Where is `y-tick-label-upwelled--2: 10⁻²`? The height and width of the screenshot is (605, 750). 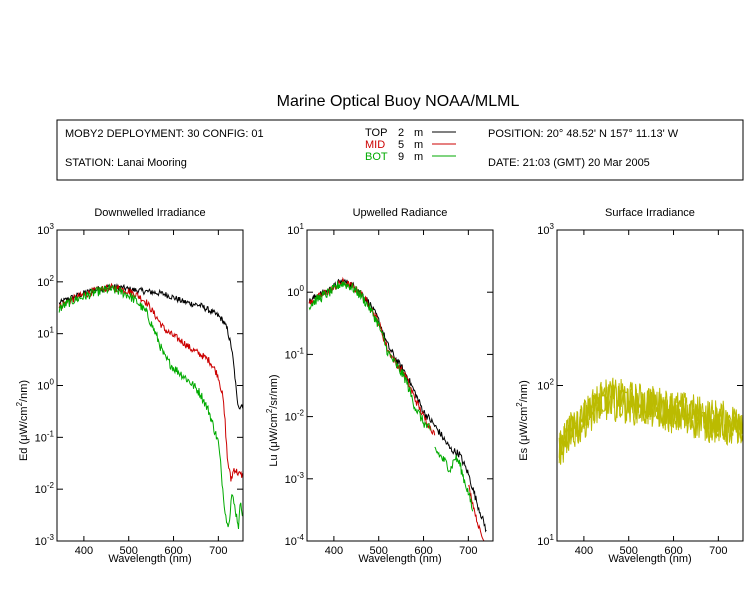
y-tick-label-upwelled--2: 10⁻² is located at coordinates (295, 416).